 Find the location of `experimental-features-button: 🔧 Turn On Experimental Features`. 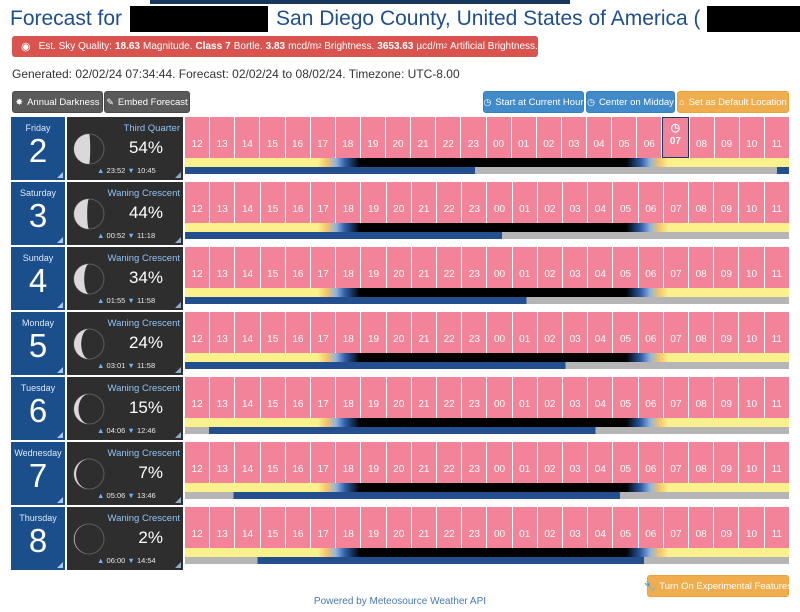

experimental-features-button: 🔧 Turn On Experimental Features is located at coordinates (718, 586).